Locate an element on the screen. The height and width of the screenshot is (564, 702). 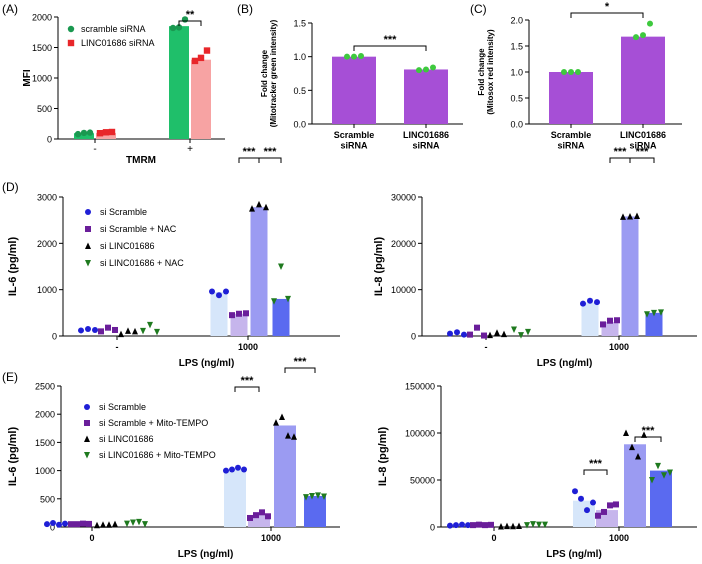
y-tick-label: 2000 is located at coordinates (47, 244).